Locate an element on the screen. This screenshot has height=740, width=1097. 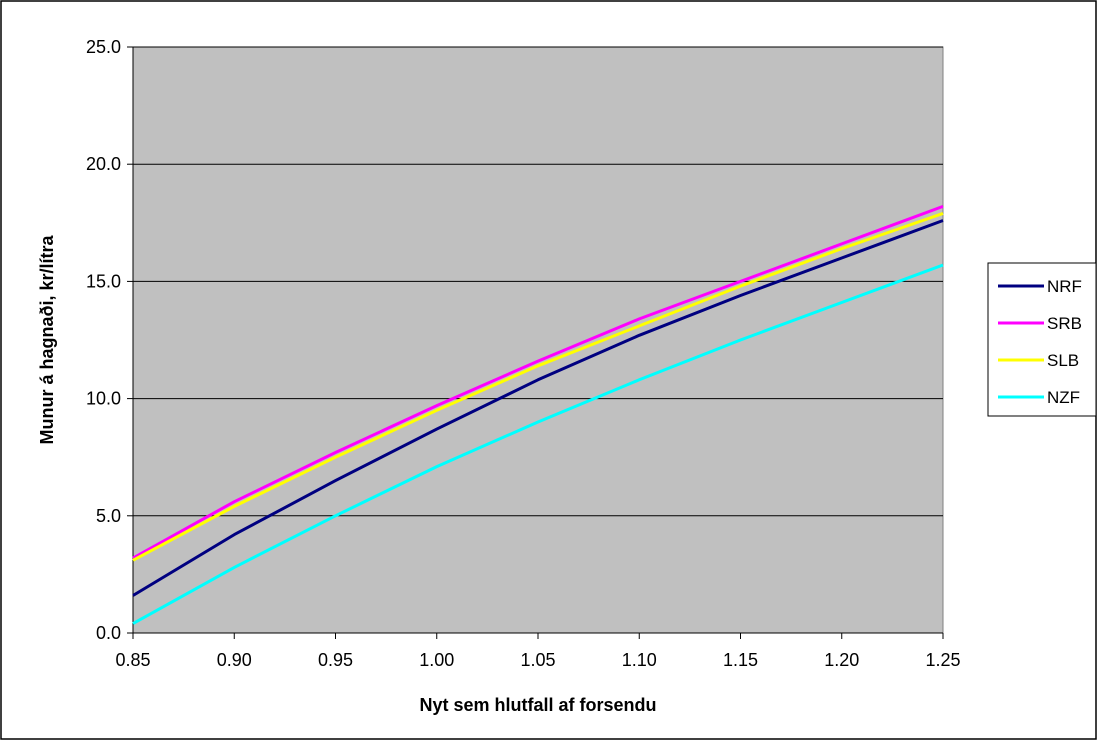
x-tick-labels: 0.85 0.90 0.95 1.00 1.05 1.10 1.15 1.20 1.25 is located at coordinates (537, 660).